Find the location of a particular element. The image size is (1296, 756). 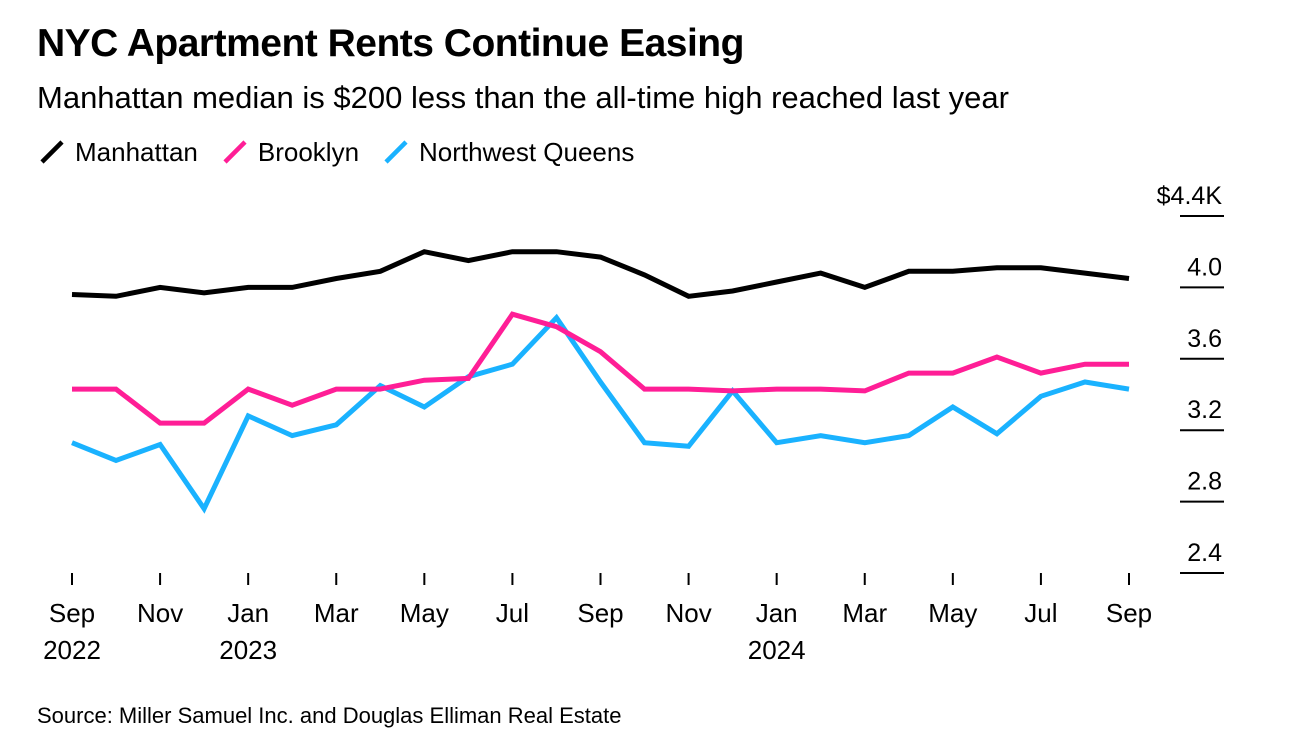

series-line-manhattan is located at coordinates (600, 274).